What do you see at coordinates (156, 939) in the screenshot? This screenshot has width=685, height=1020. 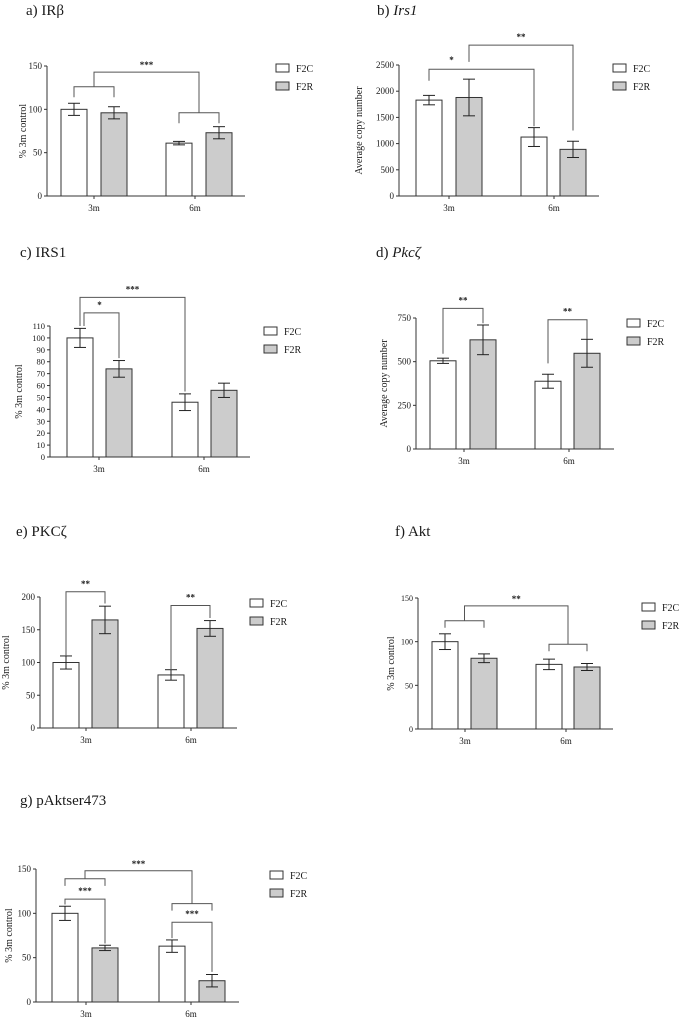 I see `bar-chart: 0 50 100 150 % 3m control 3m 6m *** *** *** F2C F2R` at bounding box center [156, 939].